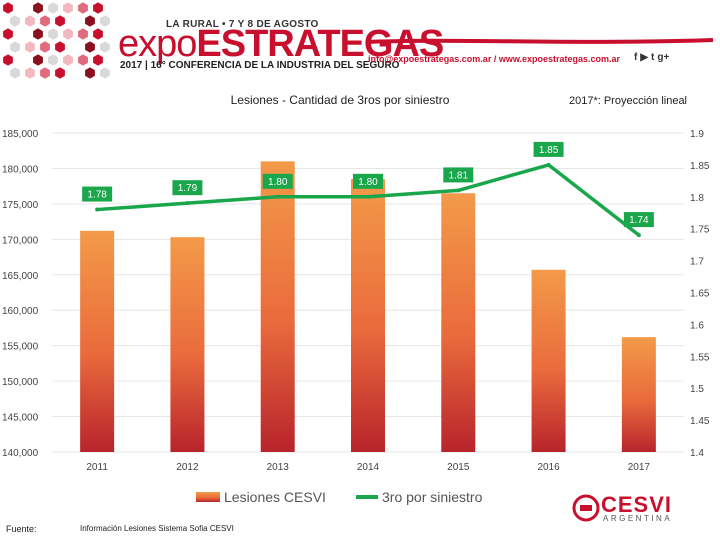  Describe the element at coordinates (277, 196) in the screenshot. I see `line-point-2013` at that location.